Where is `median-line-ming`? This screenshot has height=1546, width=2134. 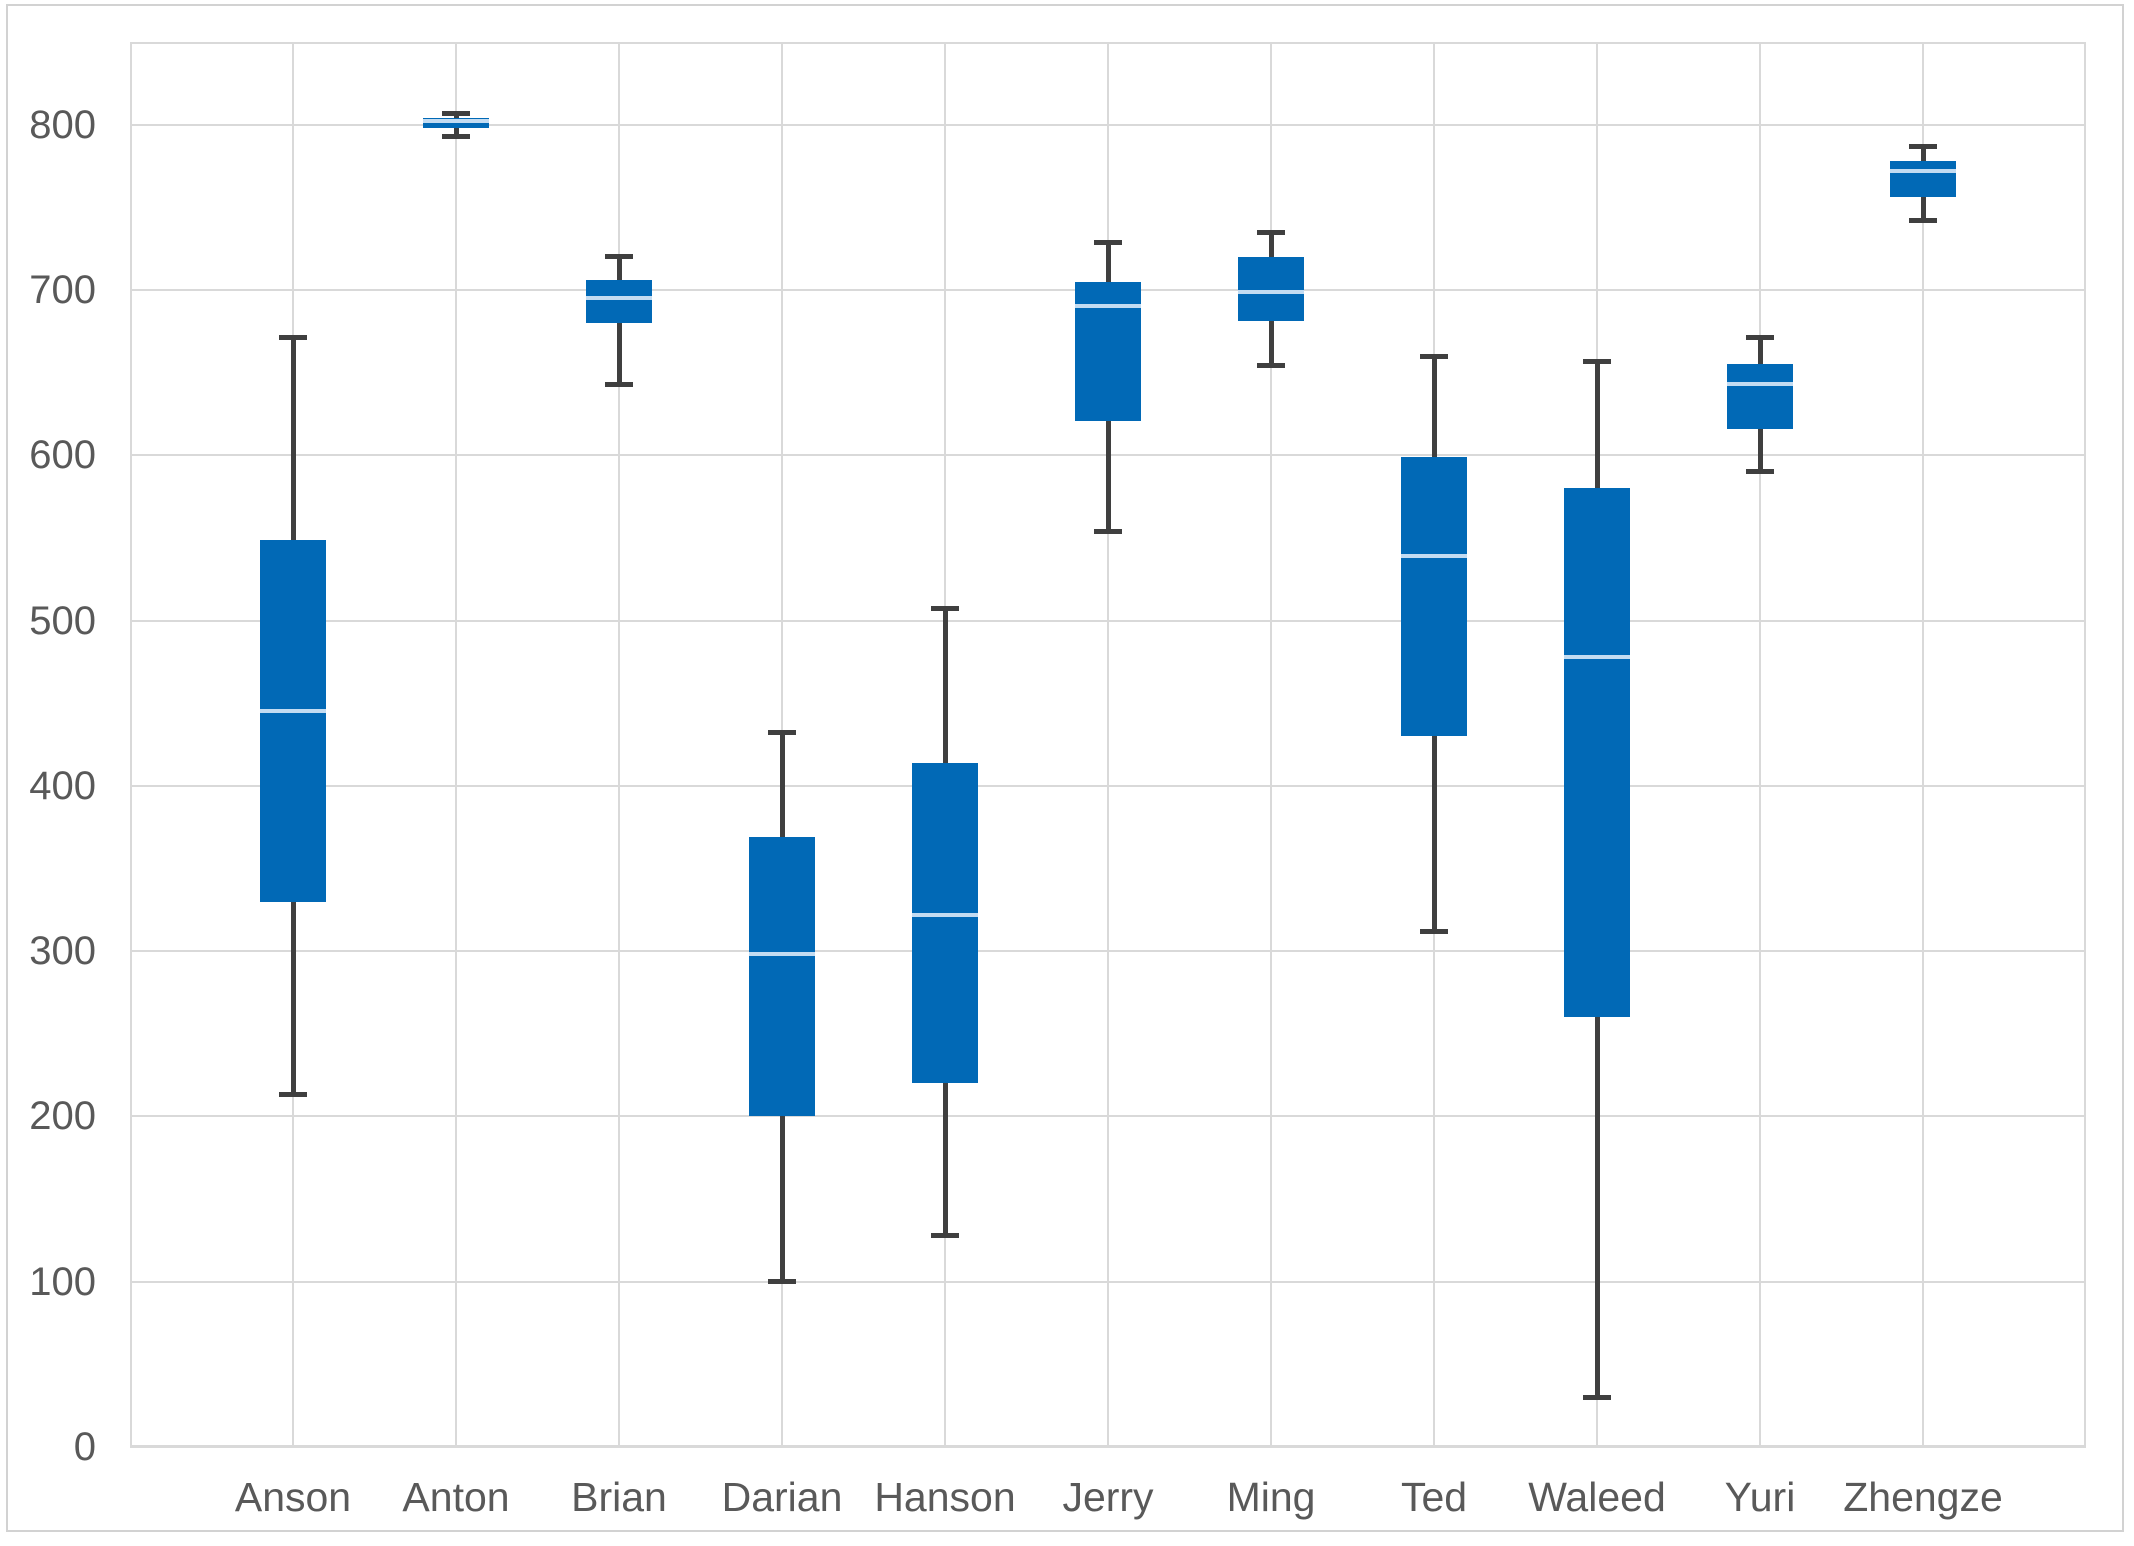 median-line-ming is located at coordinates (1271, 291).